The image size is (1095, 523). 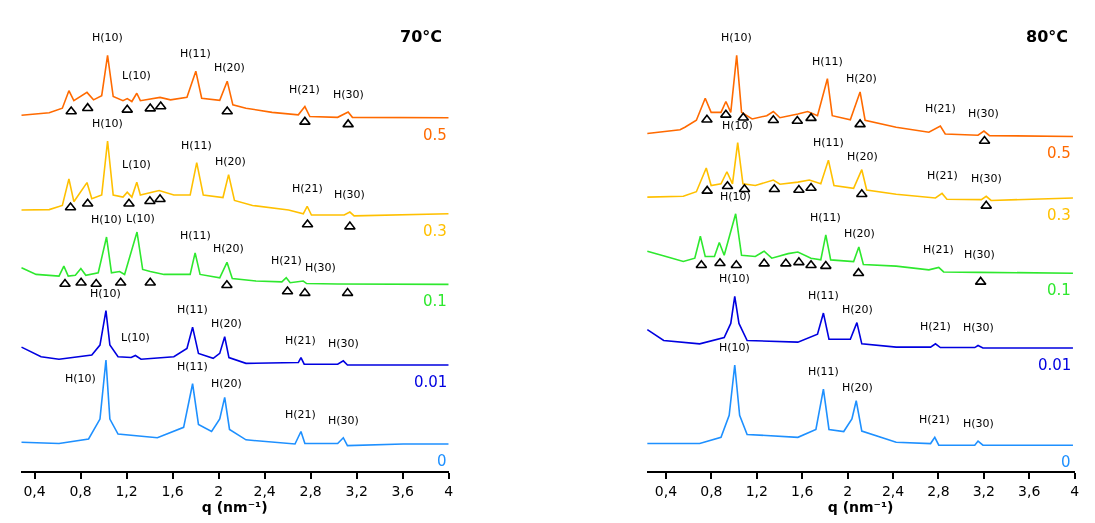 What do you see at coordinates (421, 36) in the screenshot?
I see `chart-title: 70°C` at bounding box center [421, 36].